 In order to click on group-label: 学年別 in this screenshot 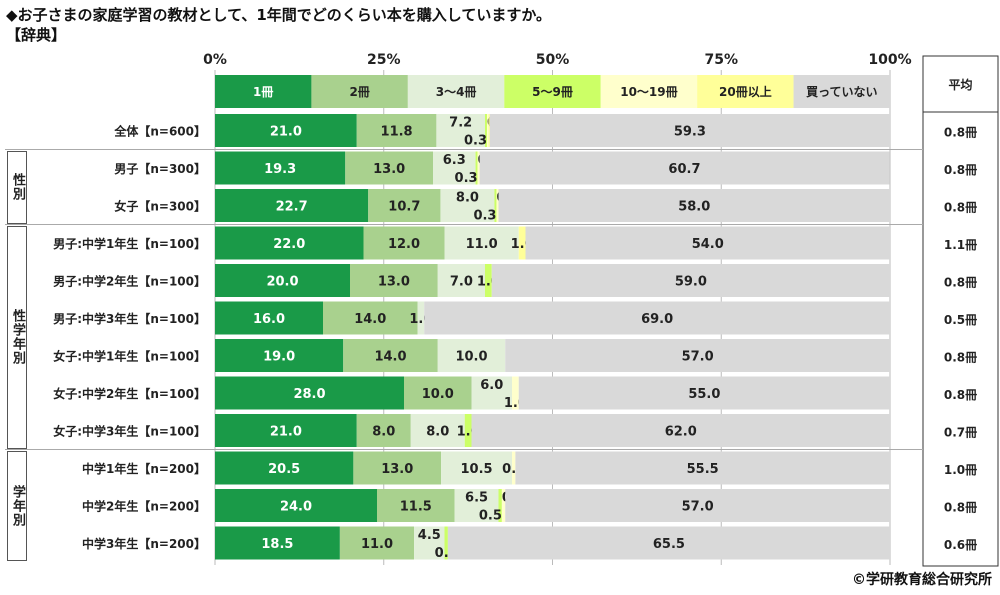, I will do `click(17, 505)`.